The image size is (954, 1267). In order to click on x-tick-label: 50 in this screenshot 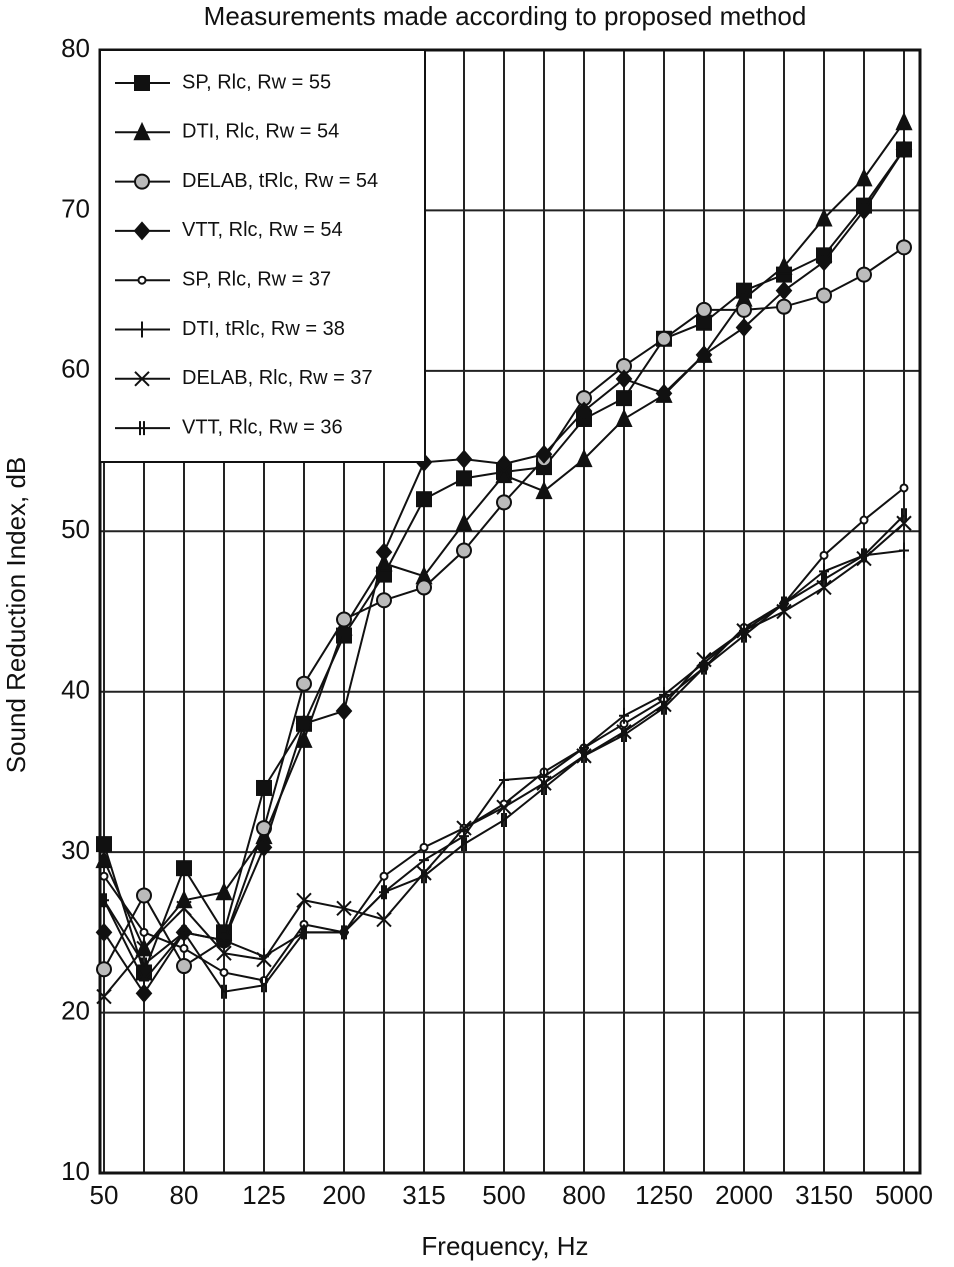, I will do `click(104, 1195)`.